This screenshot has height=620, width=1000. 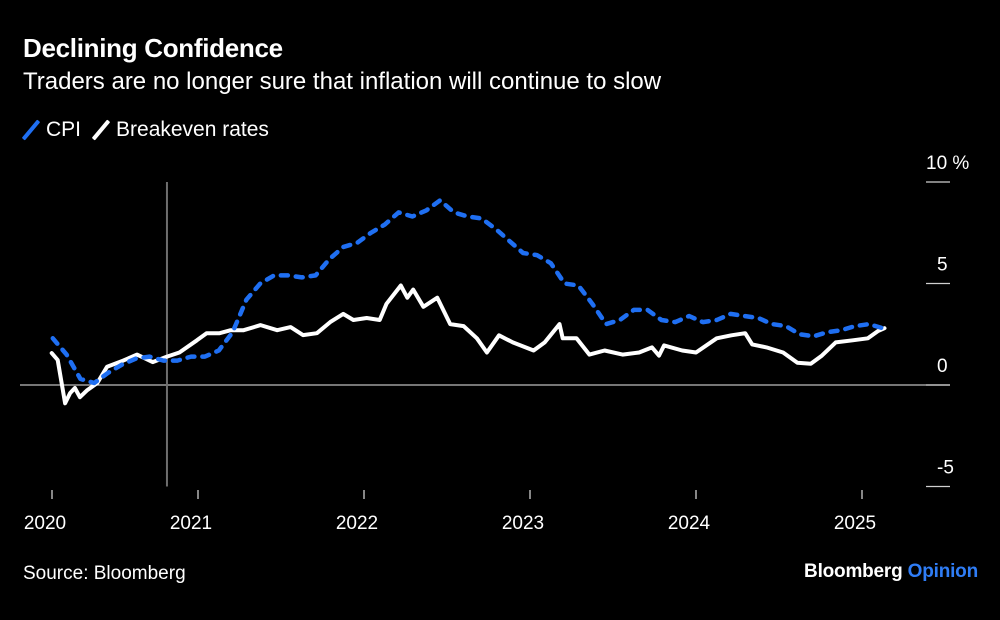 What do you see at coordinates (64, 129) in the screenshot?
I see `legend-label-cpi: CPI` at bounding box center [64, 129].